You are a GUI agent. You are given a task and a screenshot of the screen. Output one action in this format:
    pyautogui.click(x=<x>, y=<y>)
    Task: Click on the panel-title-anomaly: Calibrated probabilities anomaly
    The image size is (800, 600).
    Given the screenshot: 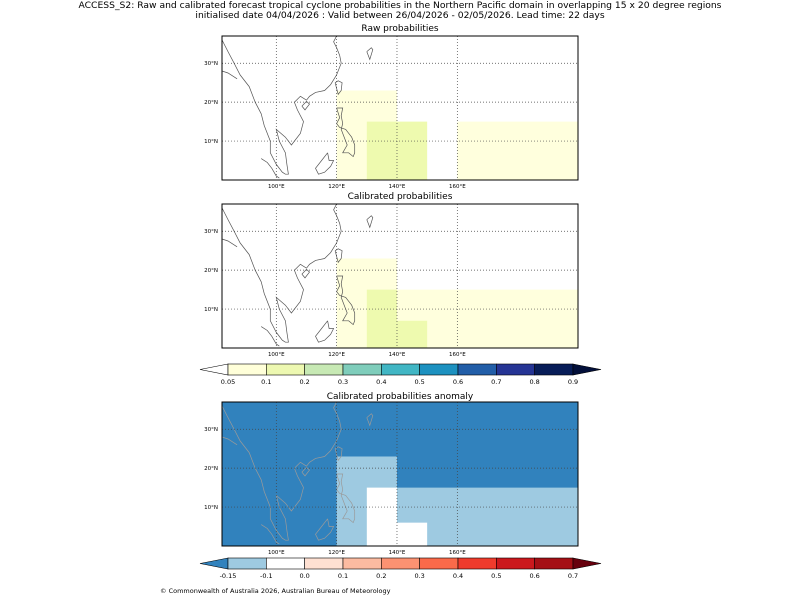 What is the action you would take?
    pyautogui.click(x=400, y=397)
    